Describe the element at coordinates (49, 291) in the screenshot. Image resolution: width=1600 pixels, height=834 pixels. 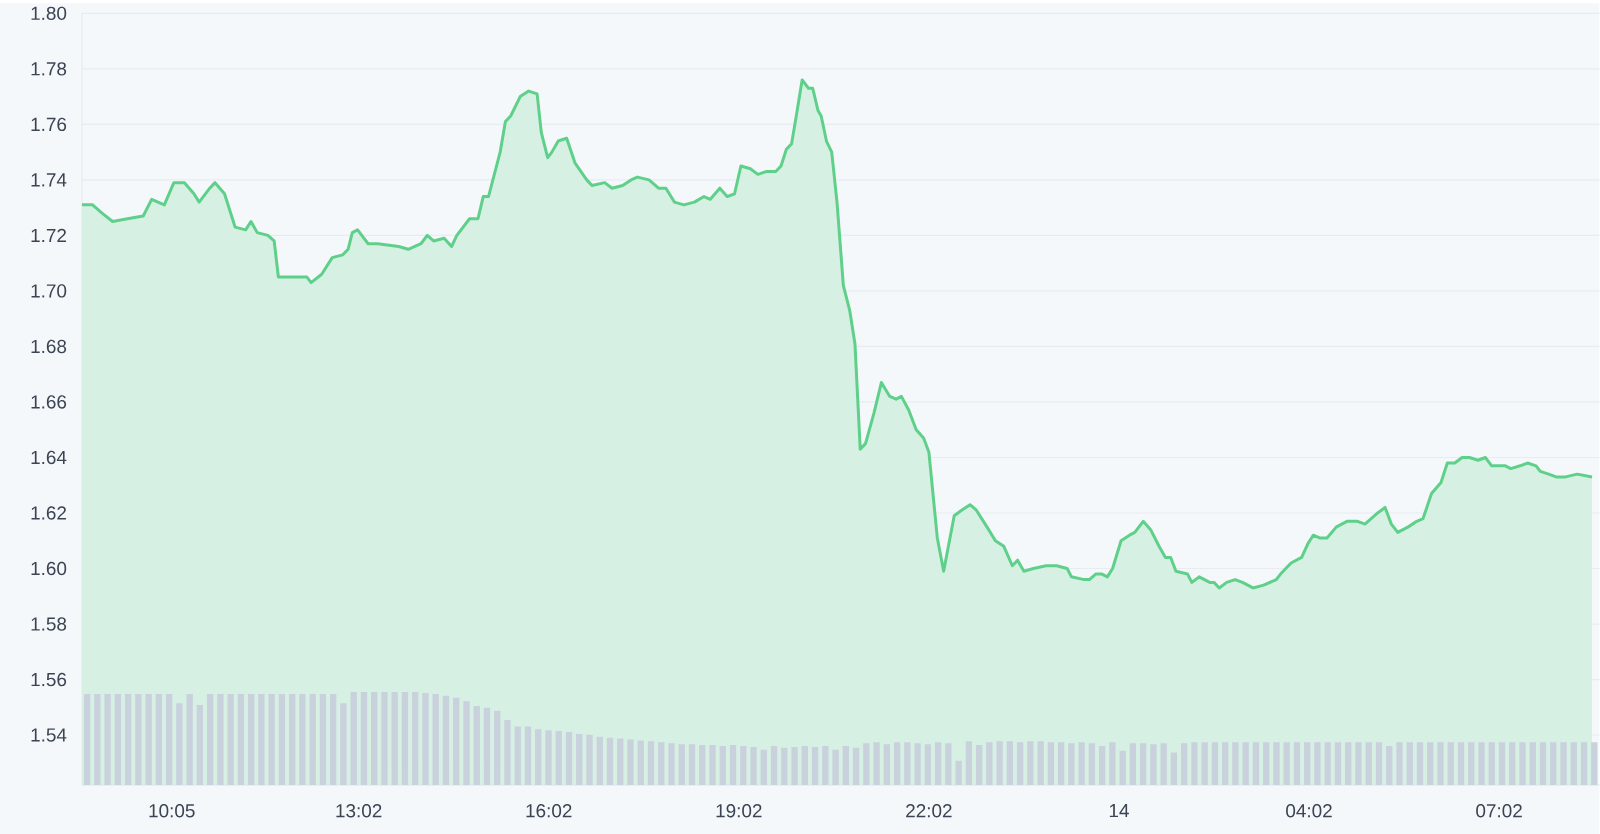
I see `y-tick-label: 1.70` at that location.